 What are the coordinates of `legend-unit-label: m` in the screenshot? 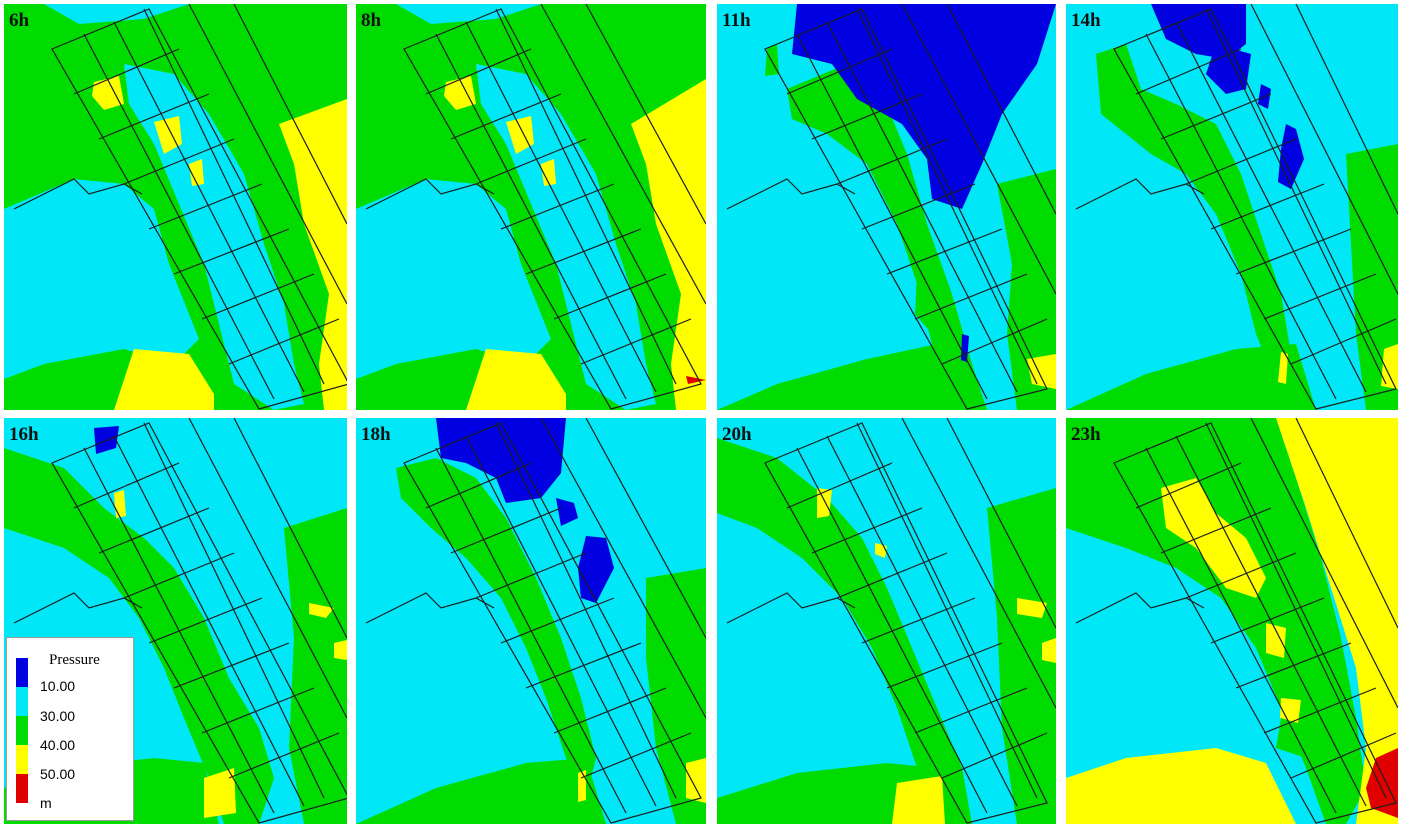 It's located at (46, 803).